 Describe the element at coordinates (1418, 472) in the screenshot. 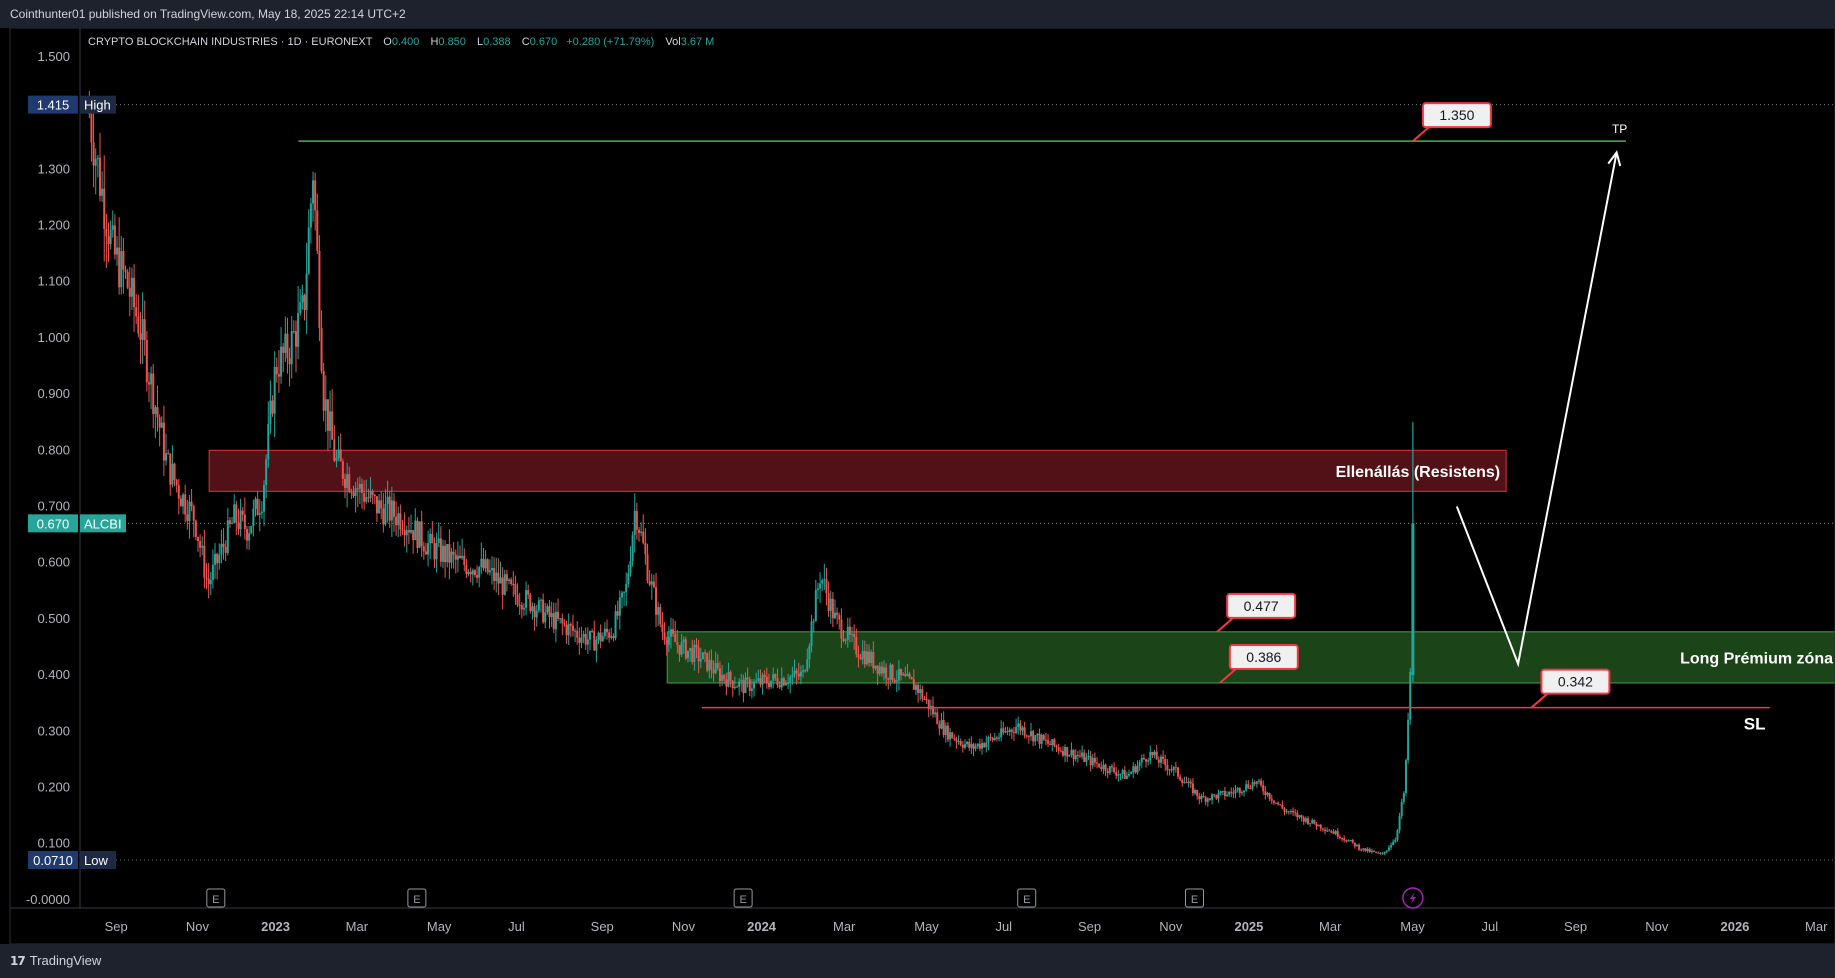

I see `resistance-zone-label: Ellenállás (Resistens)` at that location.